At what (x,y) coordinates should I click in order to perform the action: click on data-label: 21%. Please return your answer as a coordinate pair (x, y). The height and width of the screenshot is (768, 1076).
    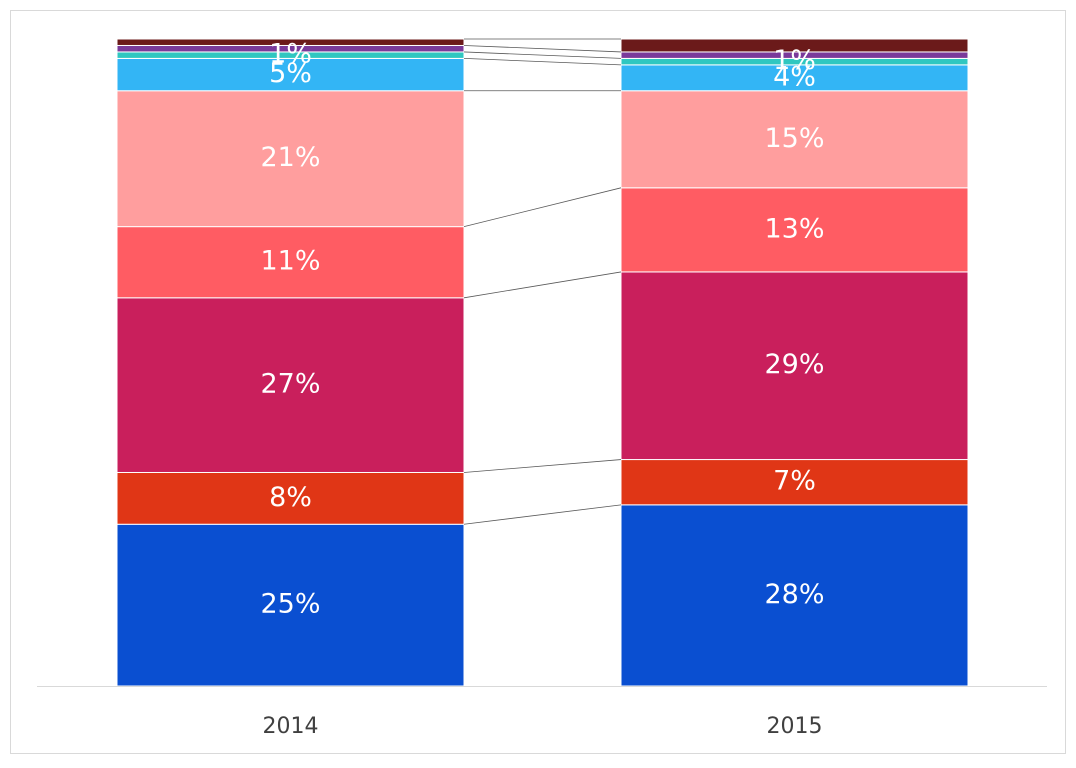
    Looking at the image, I should click on (290, 157).